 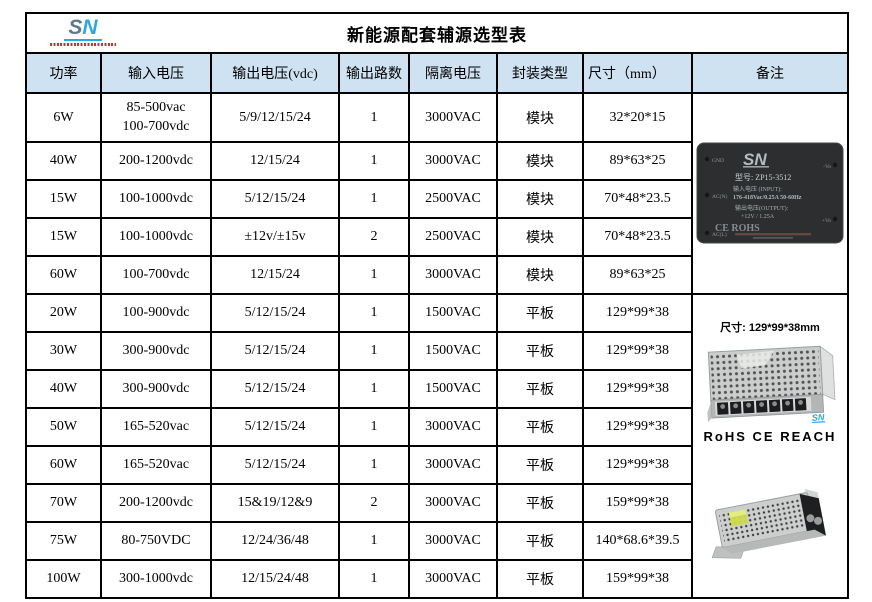 I want to click on col-header-output-channels: 输出路数, so click(x=374, y=73).